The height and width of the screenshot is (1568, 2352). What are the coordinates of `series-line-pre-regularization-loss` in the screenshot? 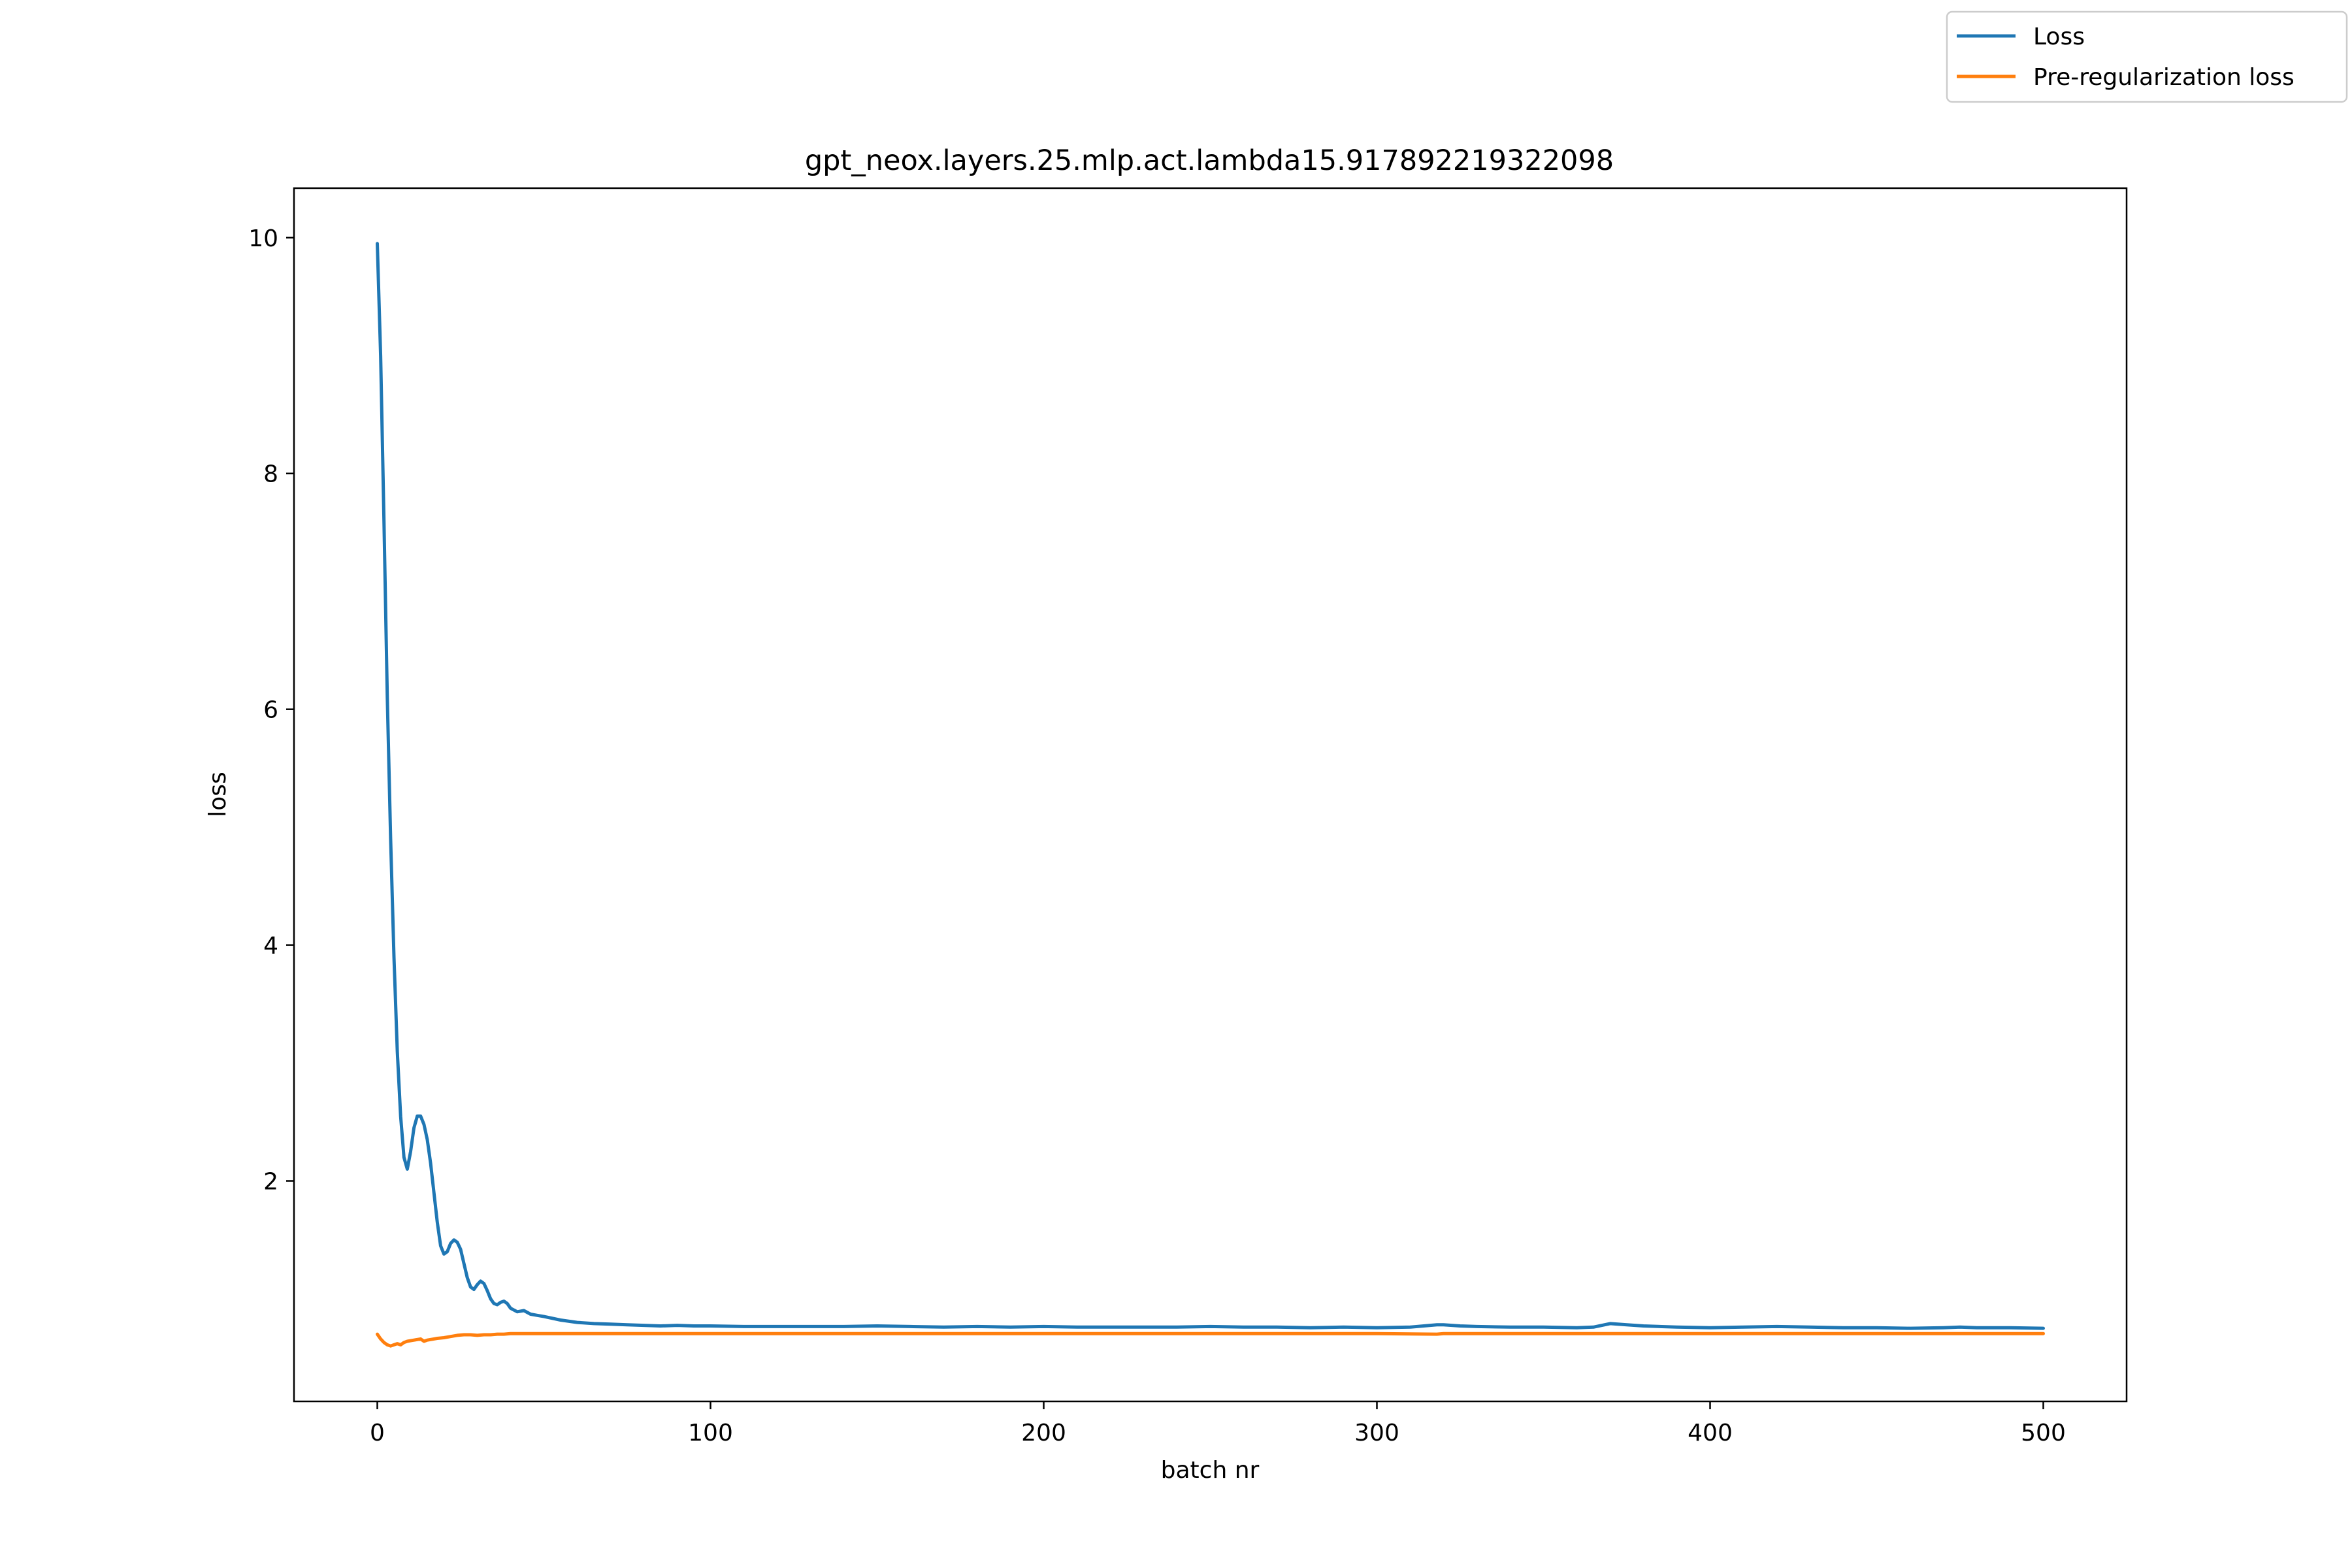 It's located at (1210, 1339).